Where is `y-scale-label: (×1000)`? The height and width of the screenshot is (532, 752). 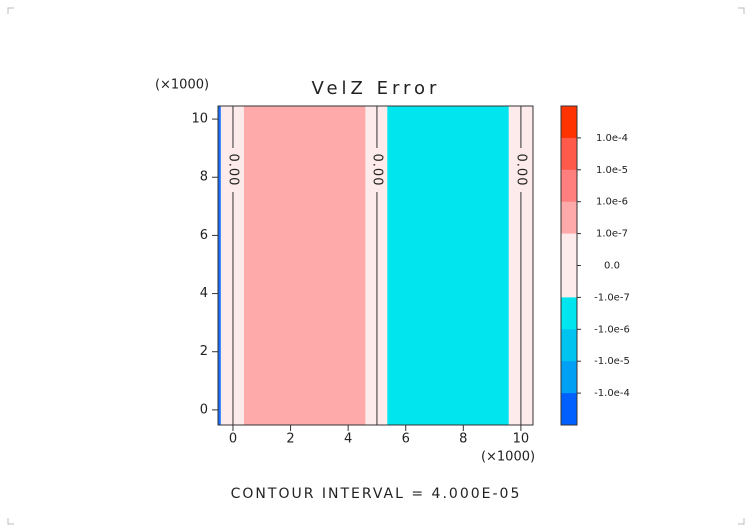
y-scale-label: (×1000) is located at coordinates (182, 85).